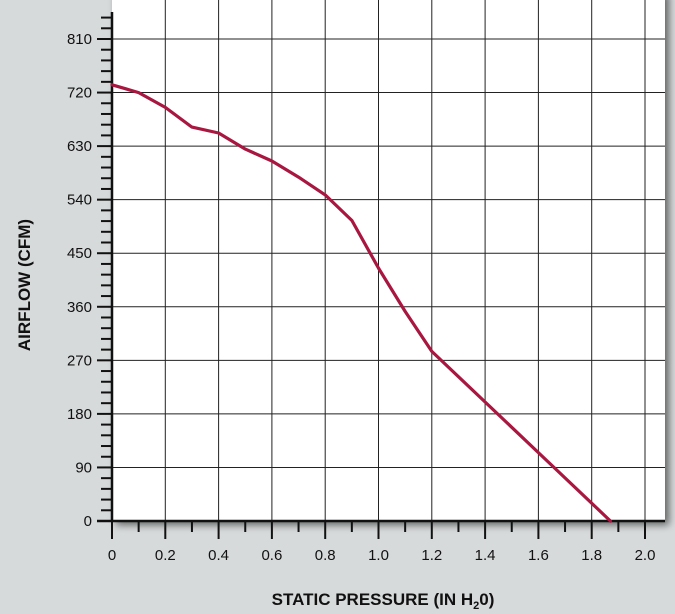  Describe the element at coordinates (79, 307) in the screenshot. I see `y-tick-label: 360` at that location.